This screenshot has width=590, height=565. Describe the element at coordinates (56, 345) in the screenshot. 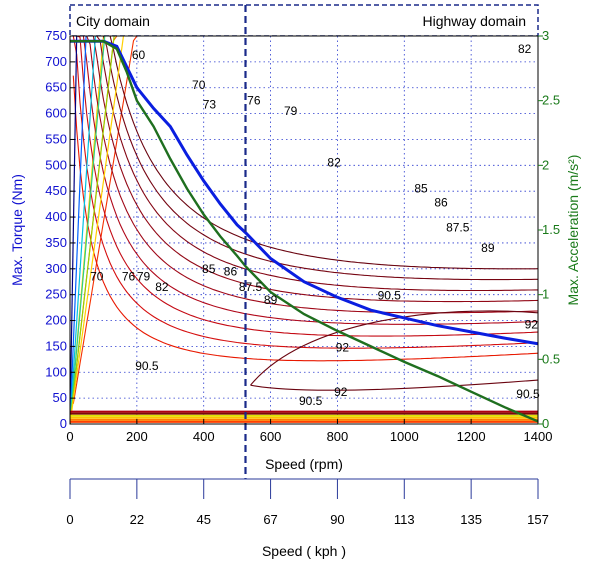

I see `left-tick-label: 150` at that location.